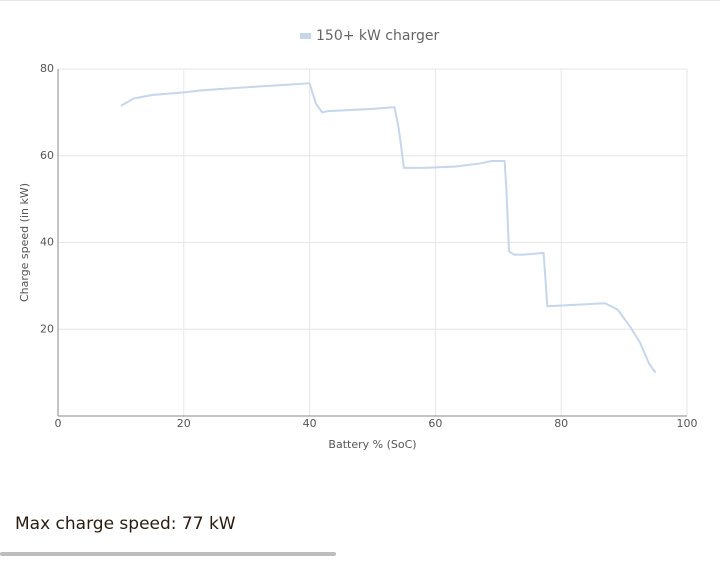 The height and width of the screenshot is (565, 720). What do you see at coordinates (24, 242) in the screenshot?
I see `y-axis-label: Charge speed (in kW)` at bounding box center [24, 242].